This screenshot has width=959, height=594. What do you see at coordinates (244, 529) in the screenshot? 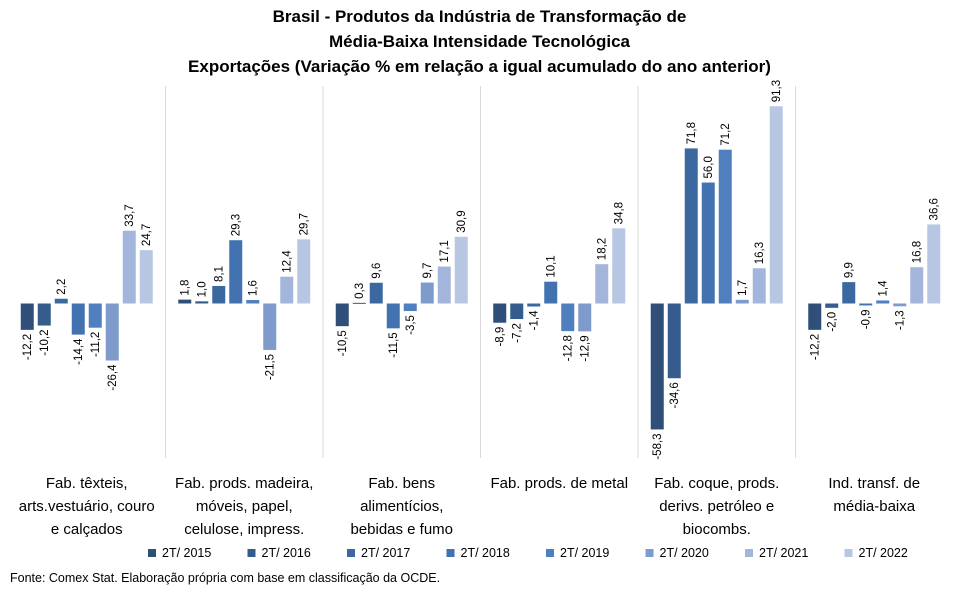
I see `category-label: celulose, impress.` at bounding box center [244, 529].